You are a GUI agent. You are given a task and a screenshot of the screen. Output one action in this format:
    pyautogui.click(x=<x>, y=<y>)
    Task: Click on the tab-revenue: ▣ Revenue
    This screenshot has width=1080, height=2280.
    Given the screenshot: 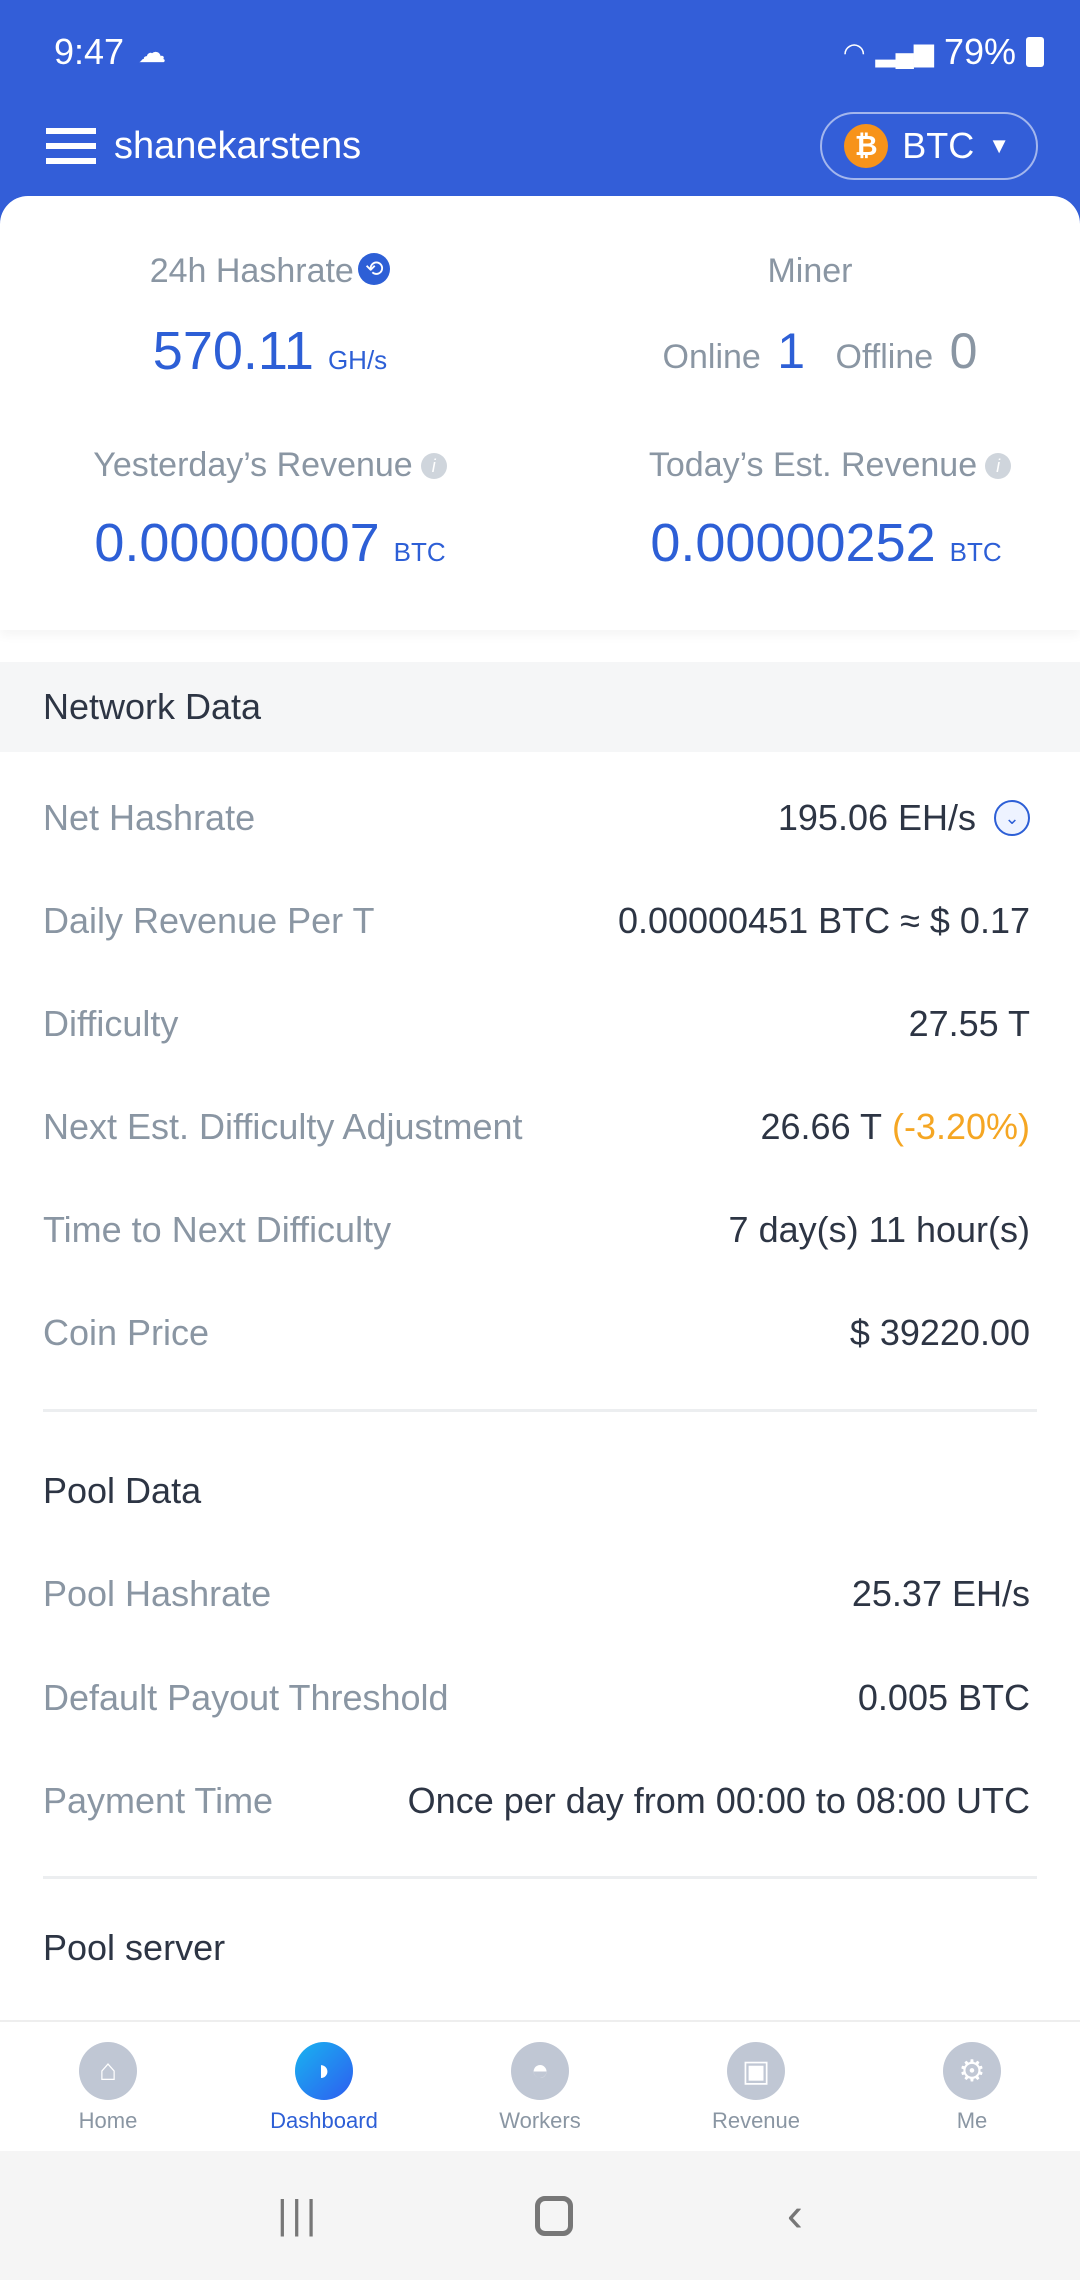 What is the action you would take?
    pyautogui.click(x=756, y=2086)
    